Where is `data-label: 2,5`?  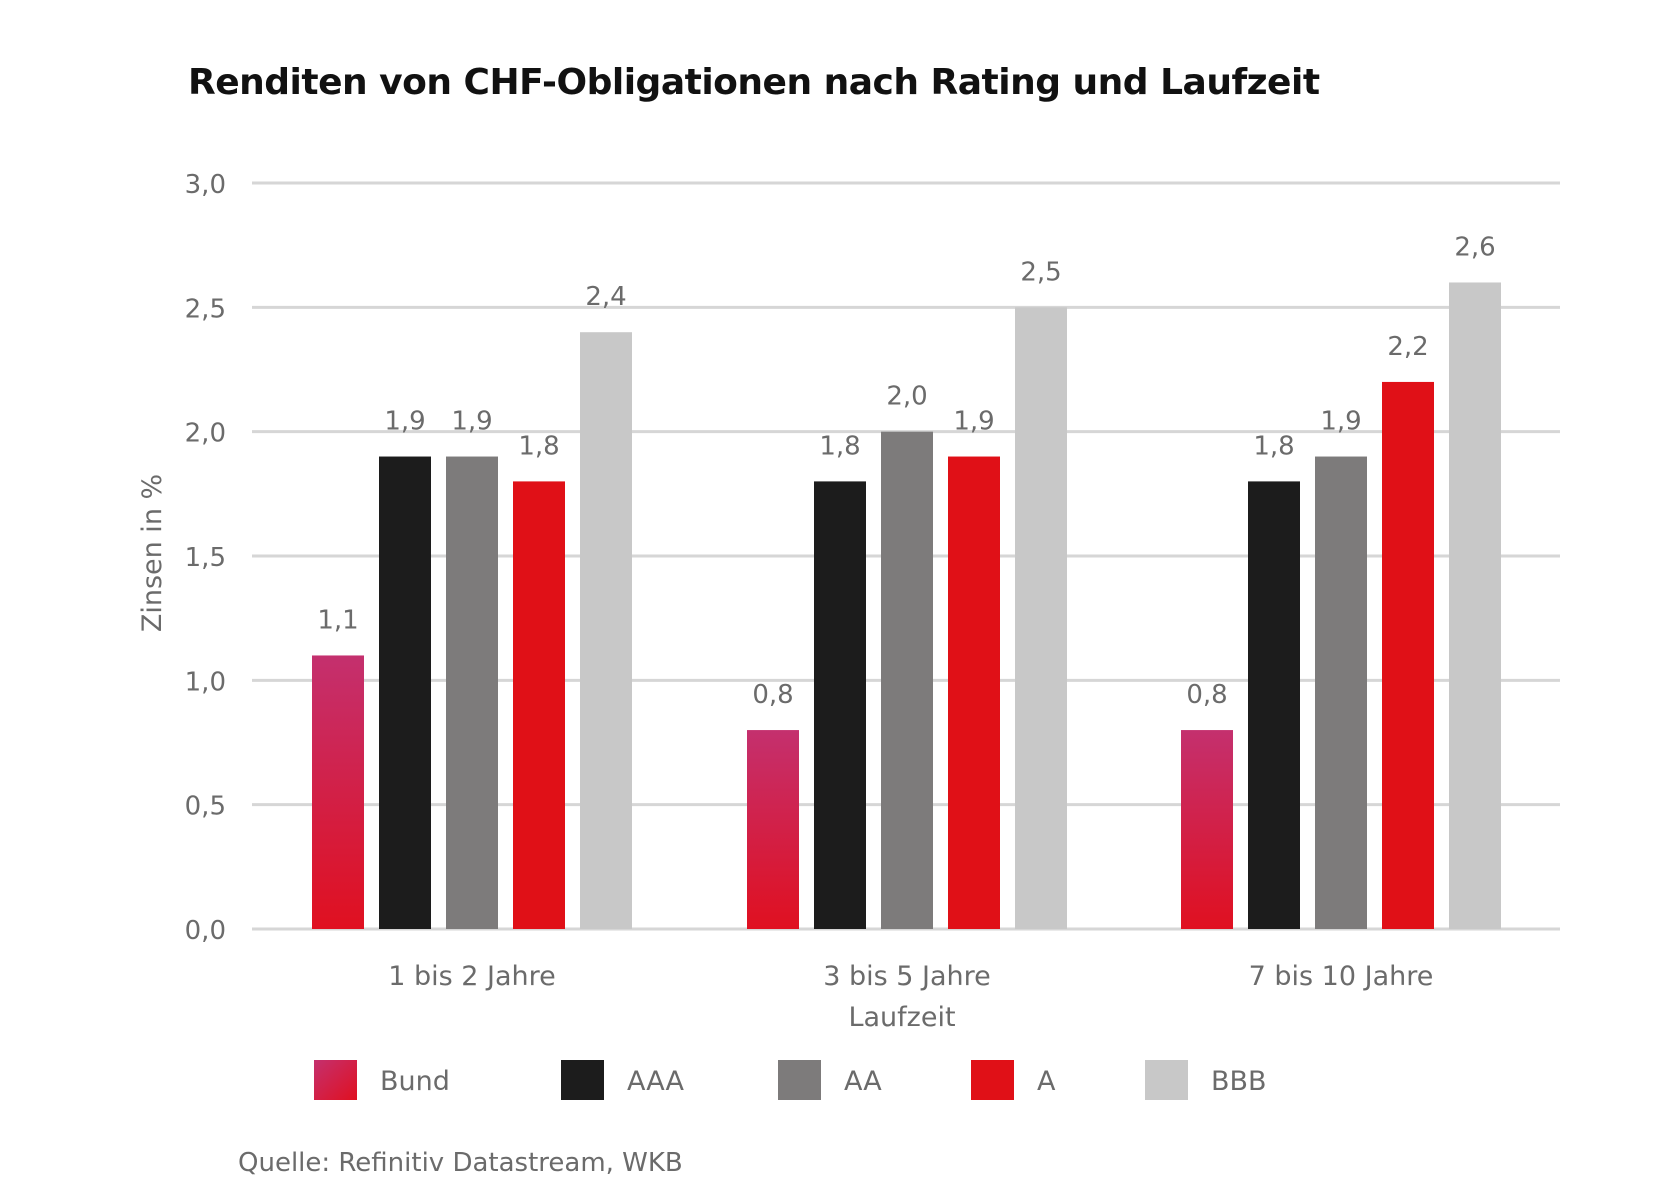 data-label: 2,5 is located at coordinates (1040, 272).